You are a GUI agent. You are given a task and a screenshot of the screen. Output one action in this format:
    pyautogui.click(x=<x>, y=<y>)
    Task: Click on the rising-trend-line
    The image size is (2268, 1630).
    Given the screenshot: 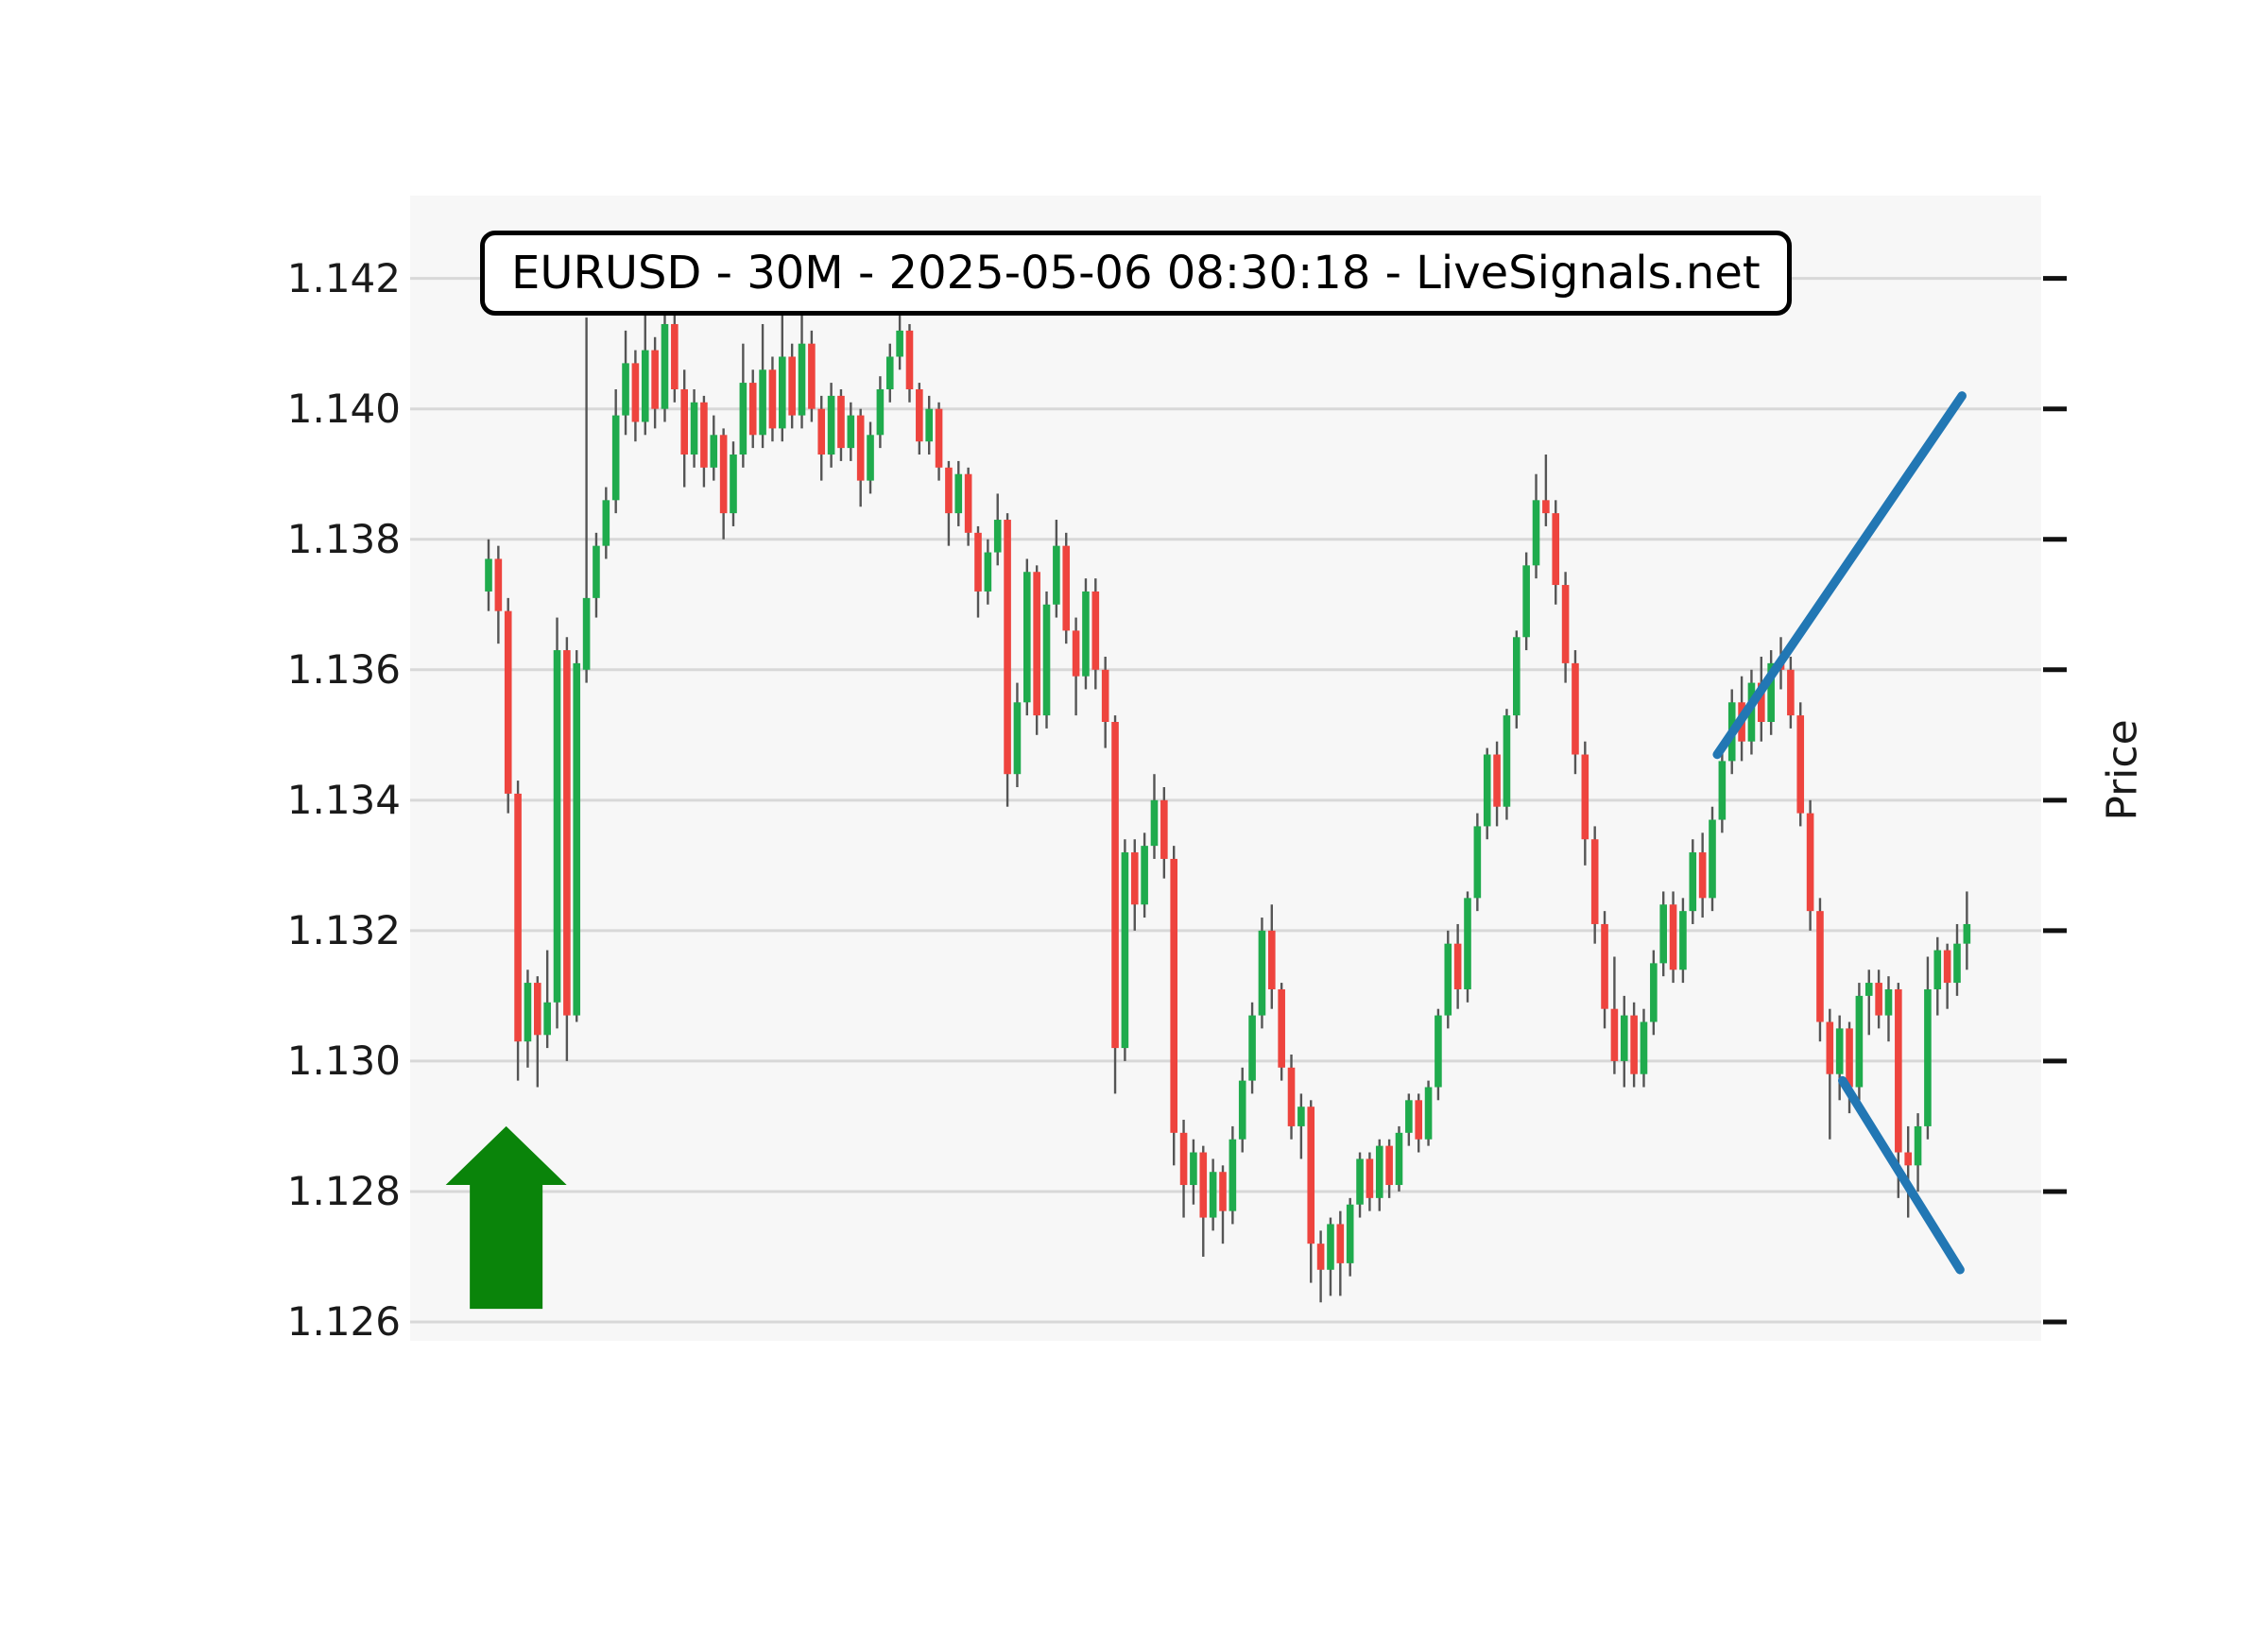 What is the action you would take?
    pyautogui.click(x=1839, y=576)
    